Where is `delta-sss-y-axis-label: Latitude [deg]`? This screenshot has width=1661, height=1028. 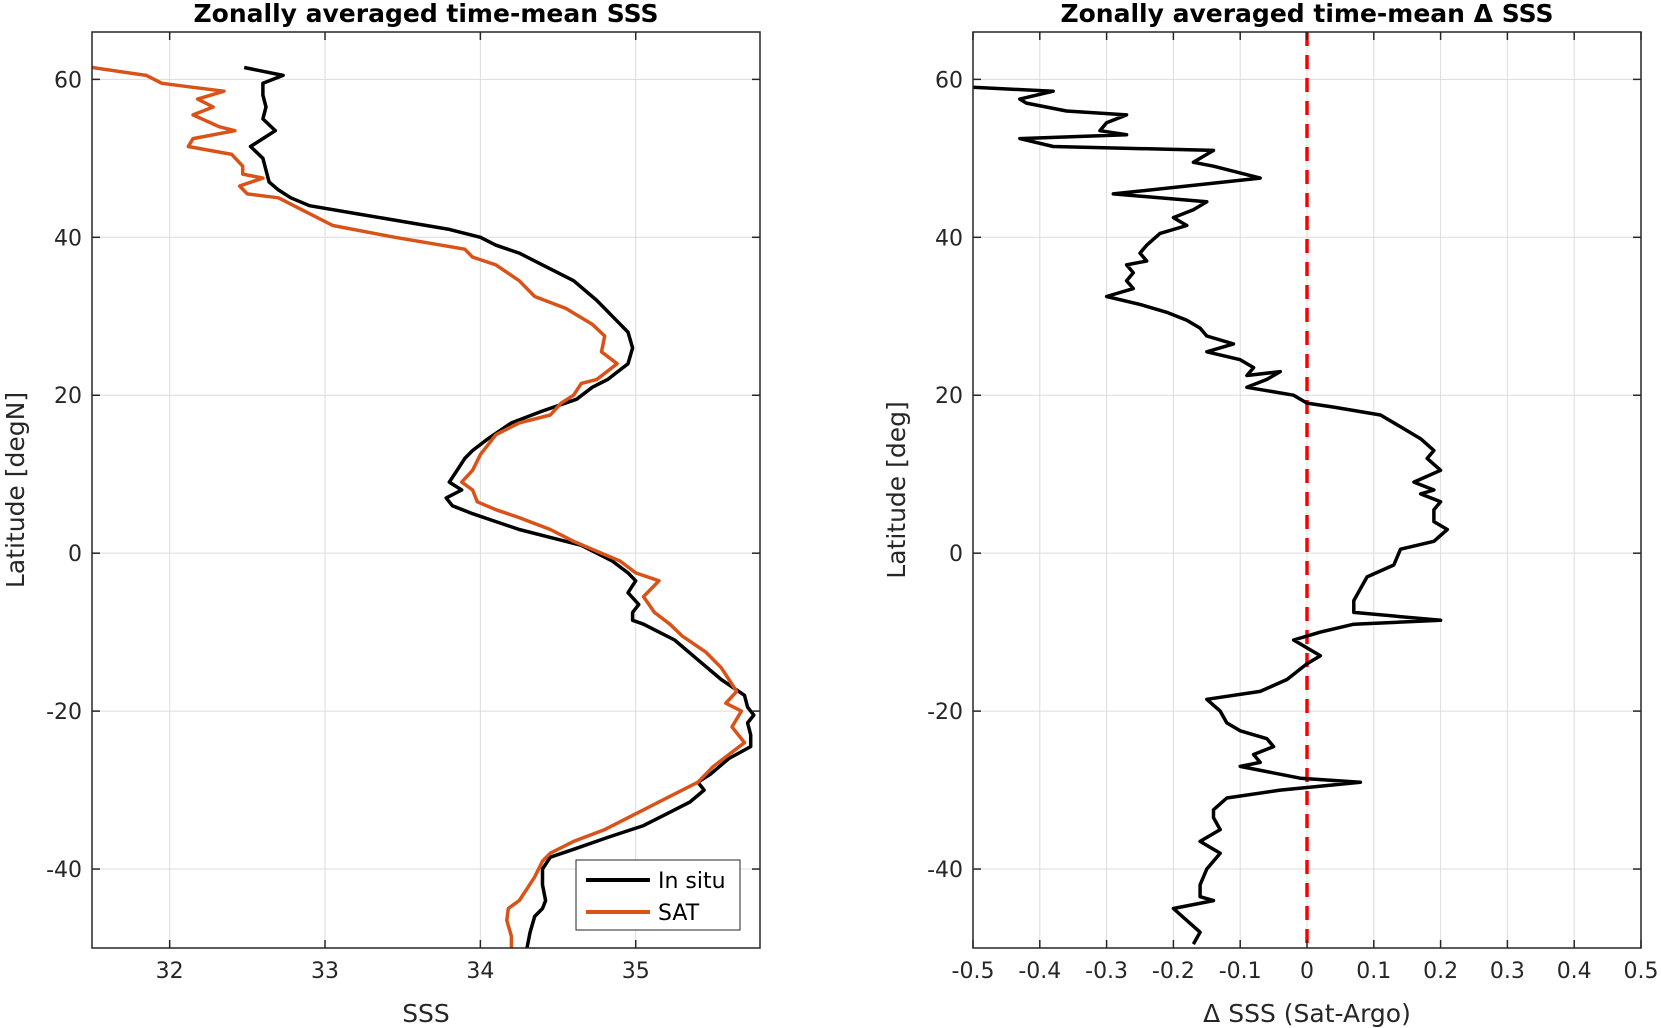
delta-sss-y-axis-label: Latitude [deg] is located at coordinates (896, 489).